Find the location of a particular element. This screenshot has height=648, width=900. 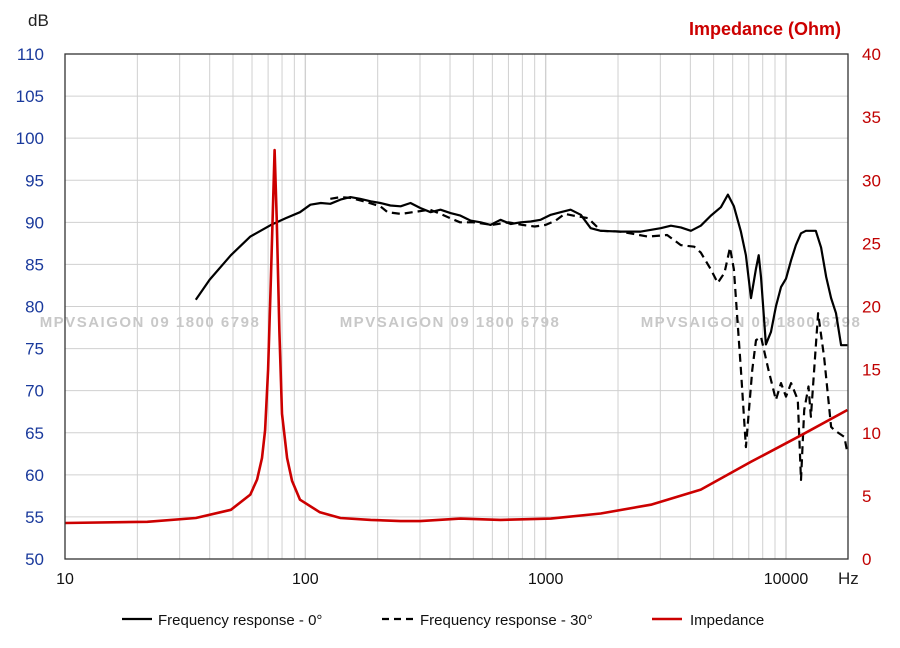

legend-label-impedance: Impedance is located at coordinates (727, 620).